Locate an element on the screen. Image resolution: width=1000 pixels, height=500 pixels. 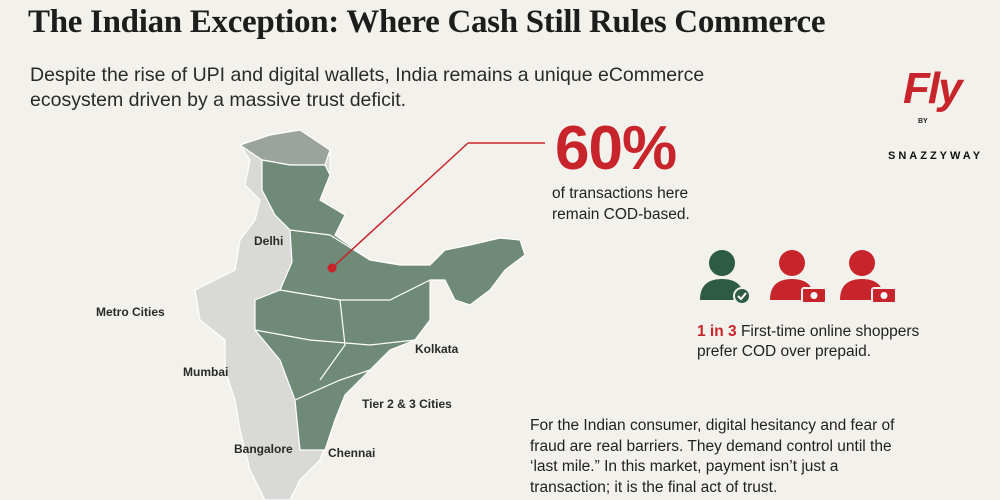
shoppers-highlight: 1 in 3 is located at coordinates (717, 331).